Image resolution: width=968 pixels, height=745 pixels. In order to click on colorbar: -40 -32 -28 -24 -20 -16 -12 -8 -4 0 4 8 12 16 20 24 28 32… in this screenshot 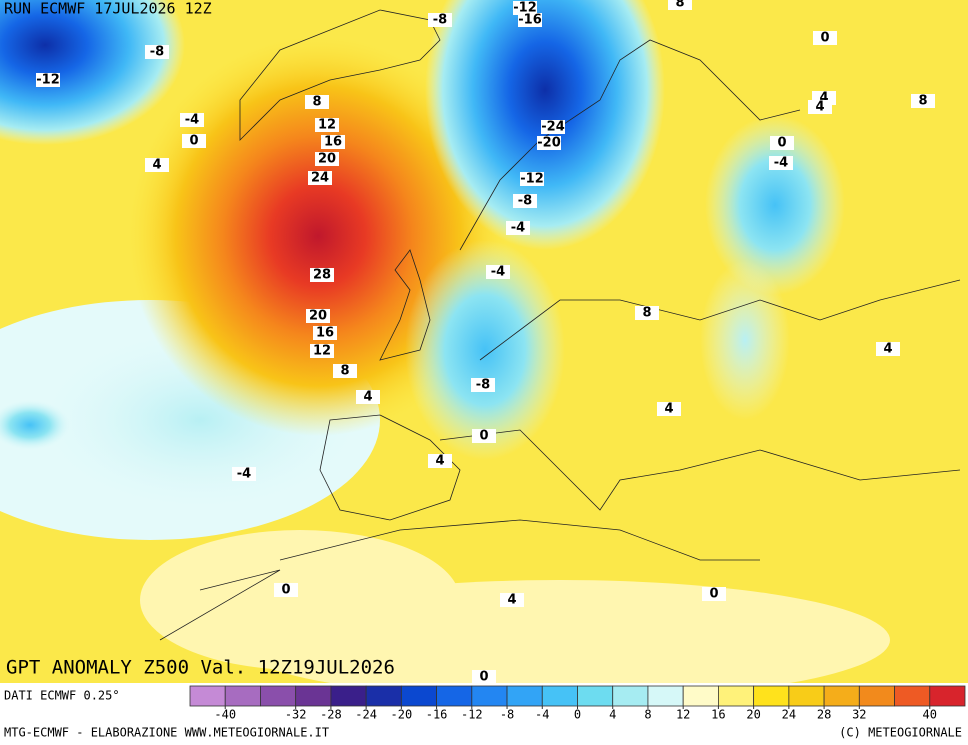, I will do `click(577, 703)`.